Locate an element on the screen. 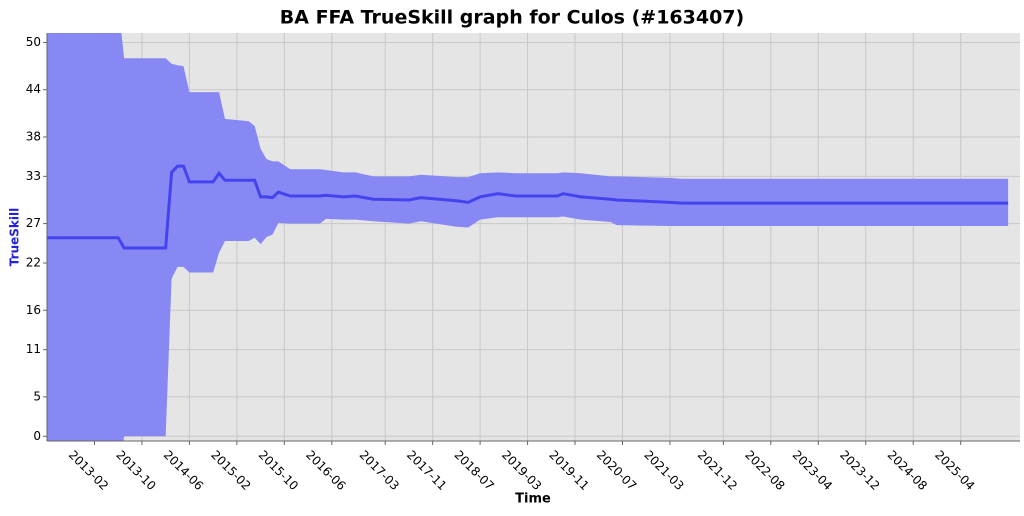 Image resolution: width=1024 pixels, height=516 pixels. y-axis-label: TrueSkill is located at coordinates (15, 237).